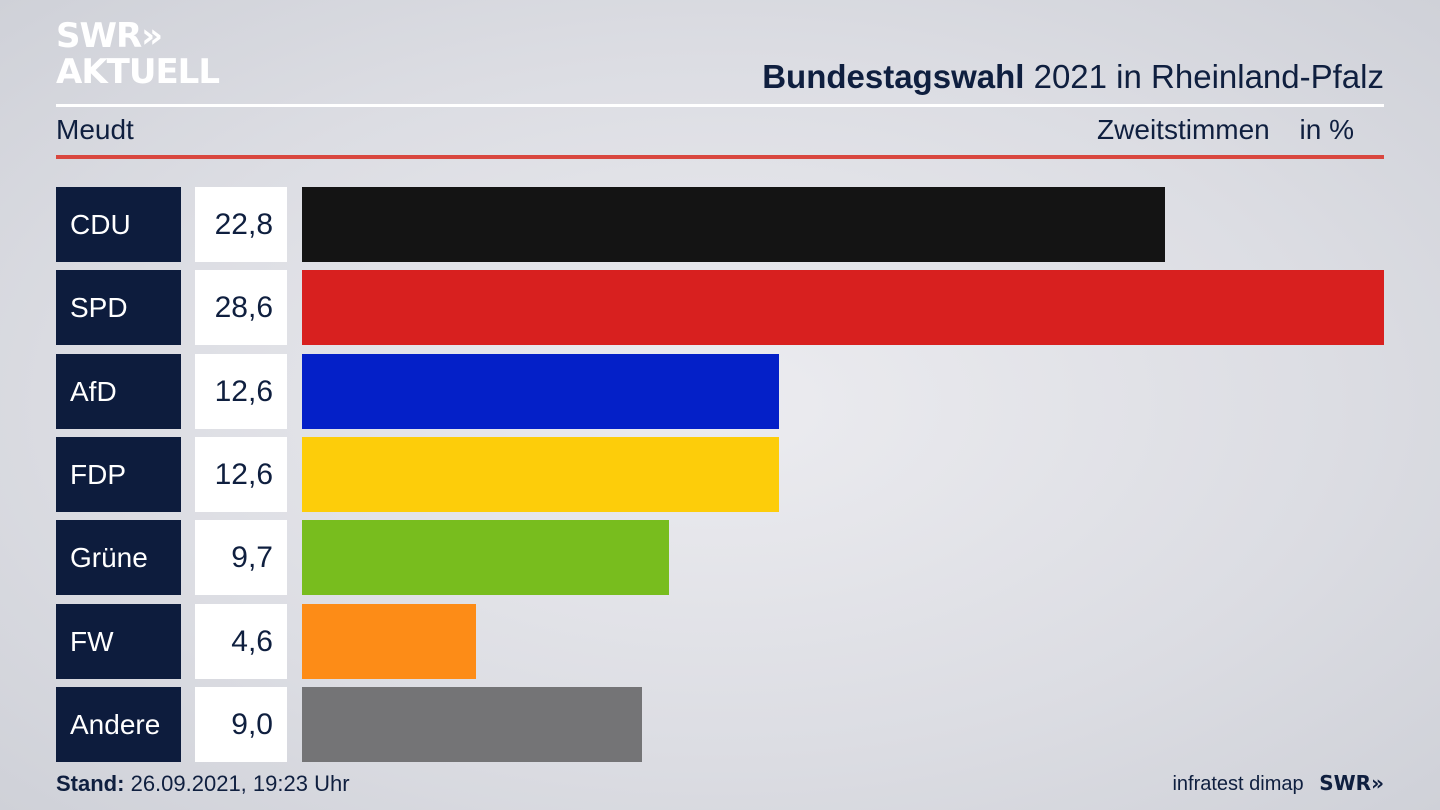 Image resolution: width=1440 pixels, height=810 pixels. Describe the element at coordinates (1238, 784) in the screenshot. I see `source-text: infratest dimap` at that location.